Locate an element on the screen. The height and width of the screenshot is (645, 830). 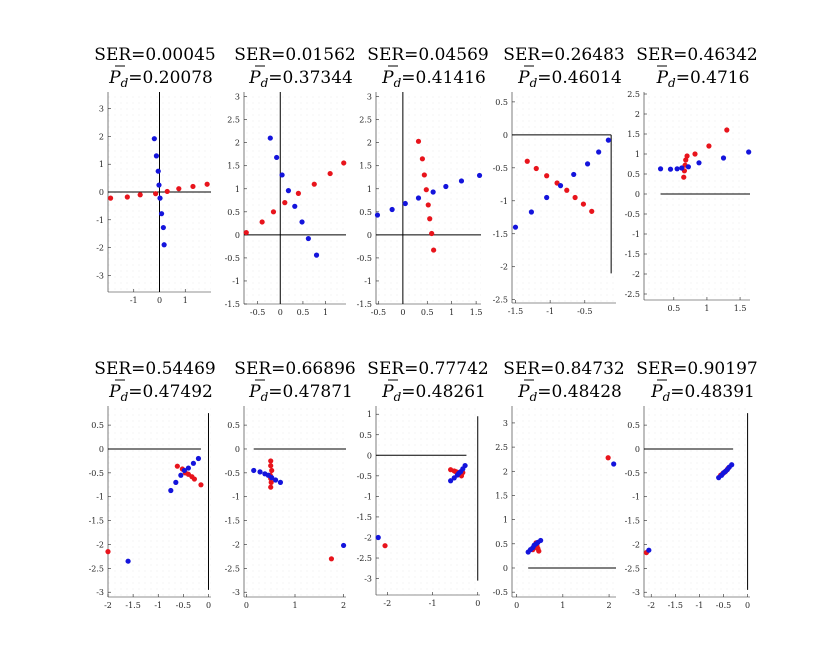
subplot-title-pd: Pd=0.41416 is located at coordinates (433, 79).